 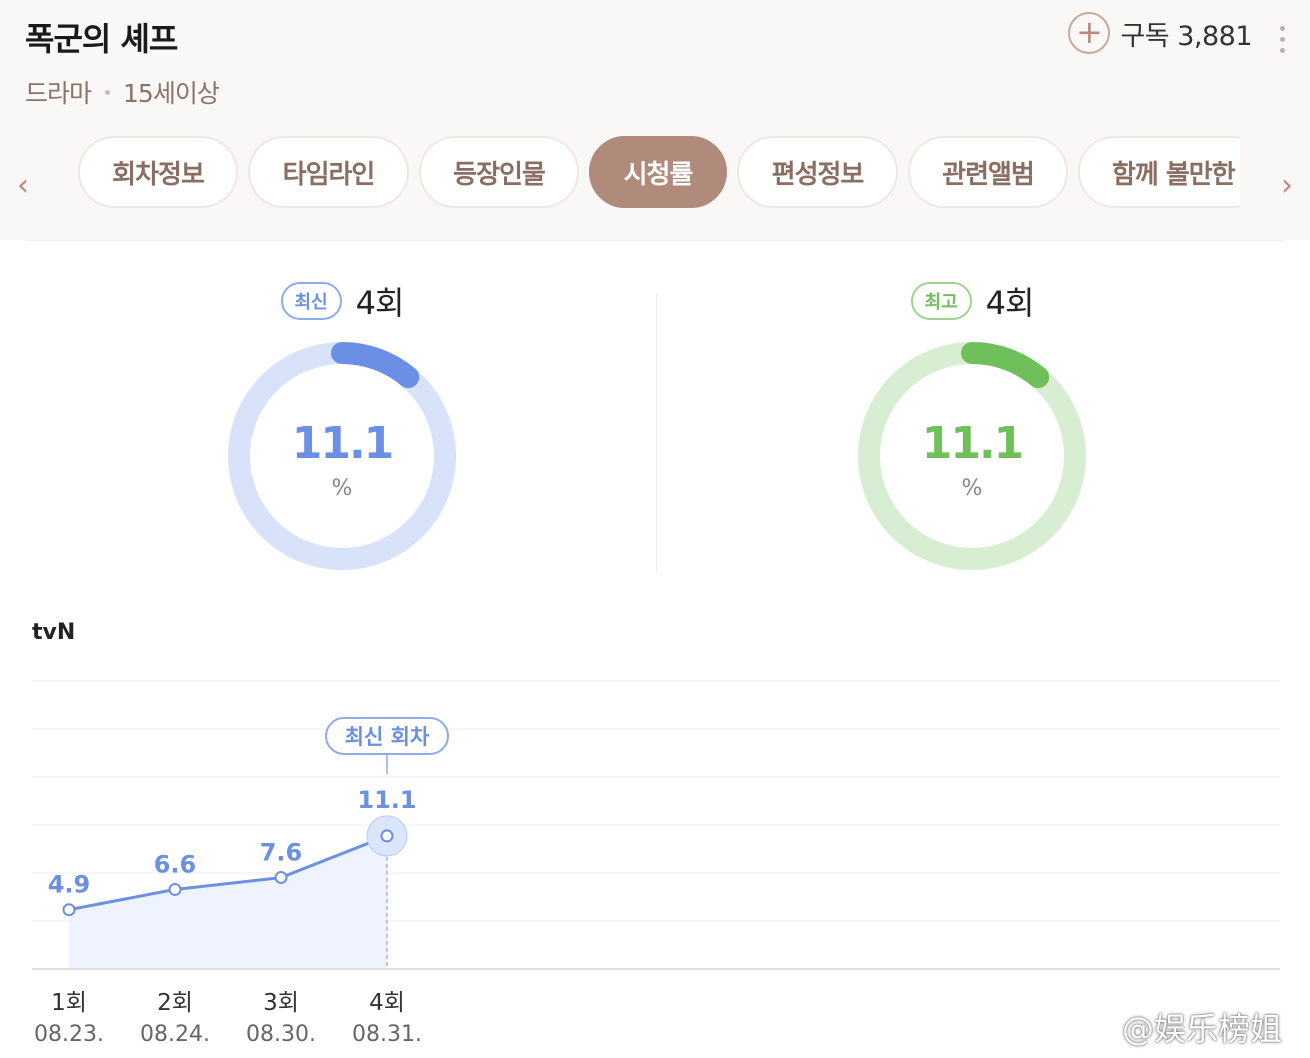 I want to click on subscribe-button: + 구독 3,881, so click(x=1160, y=33).